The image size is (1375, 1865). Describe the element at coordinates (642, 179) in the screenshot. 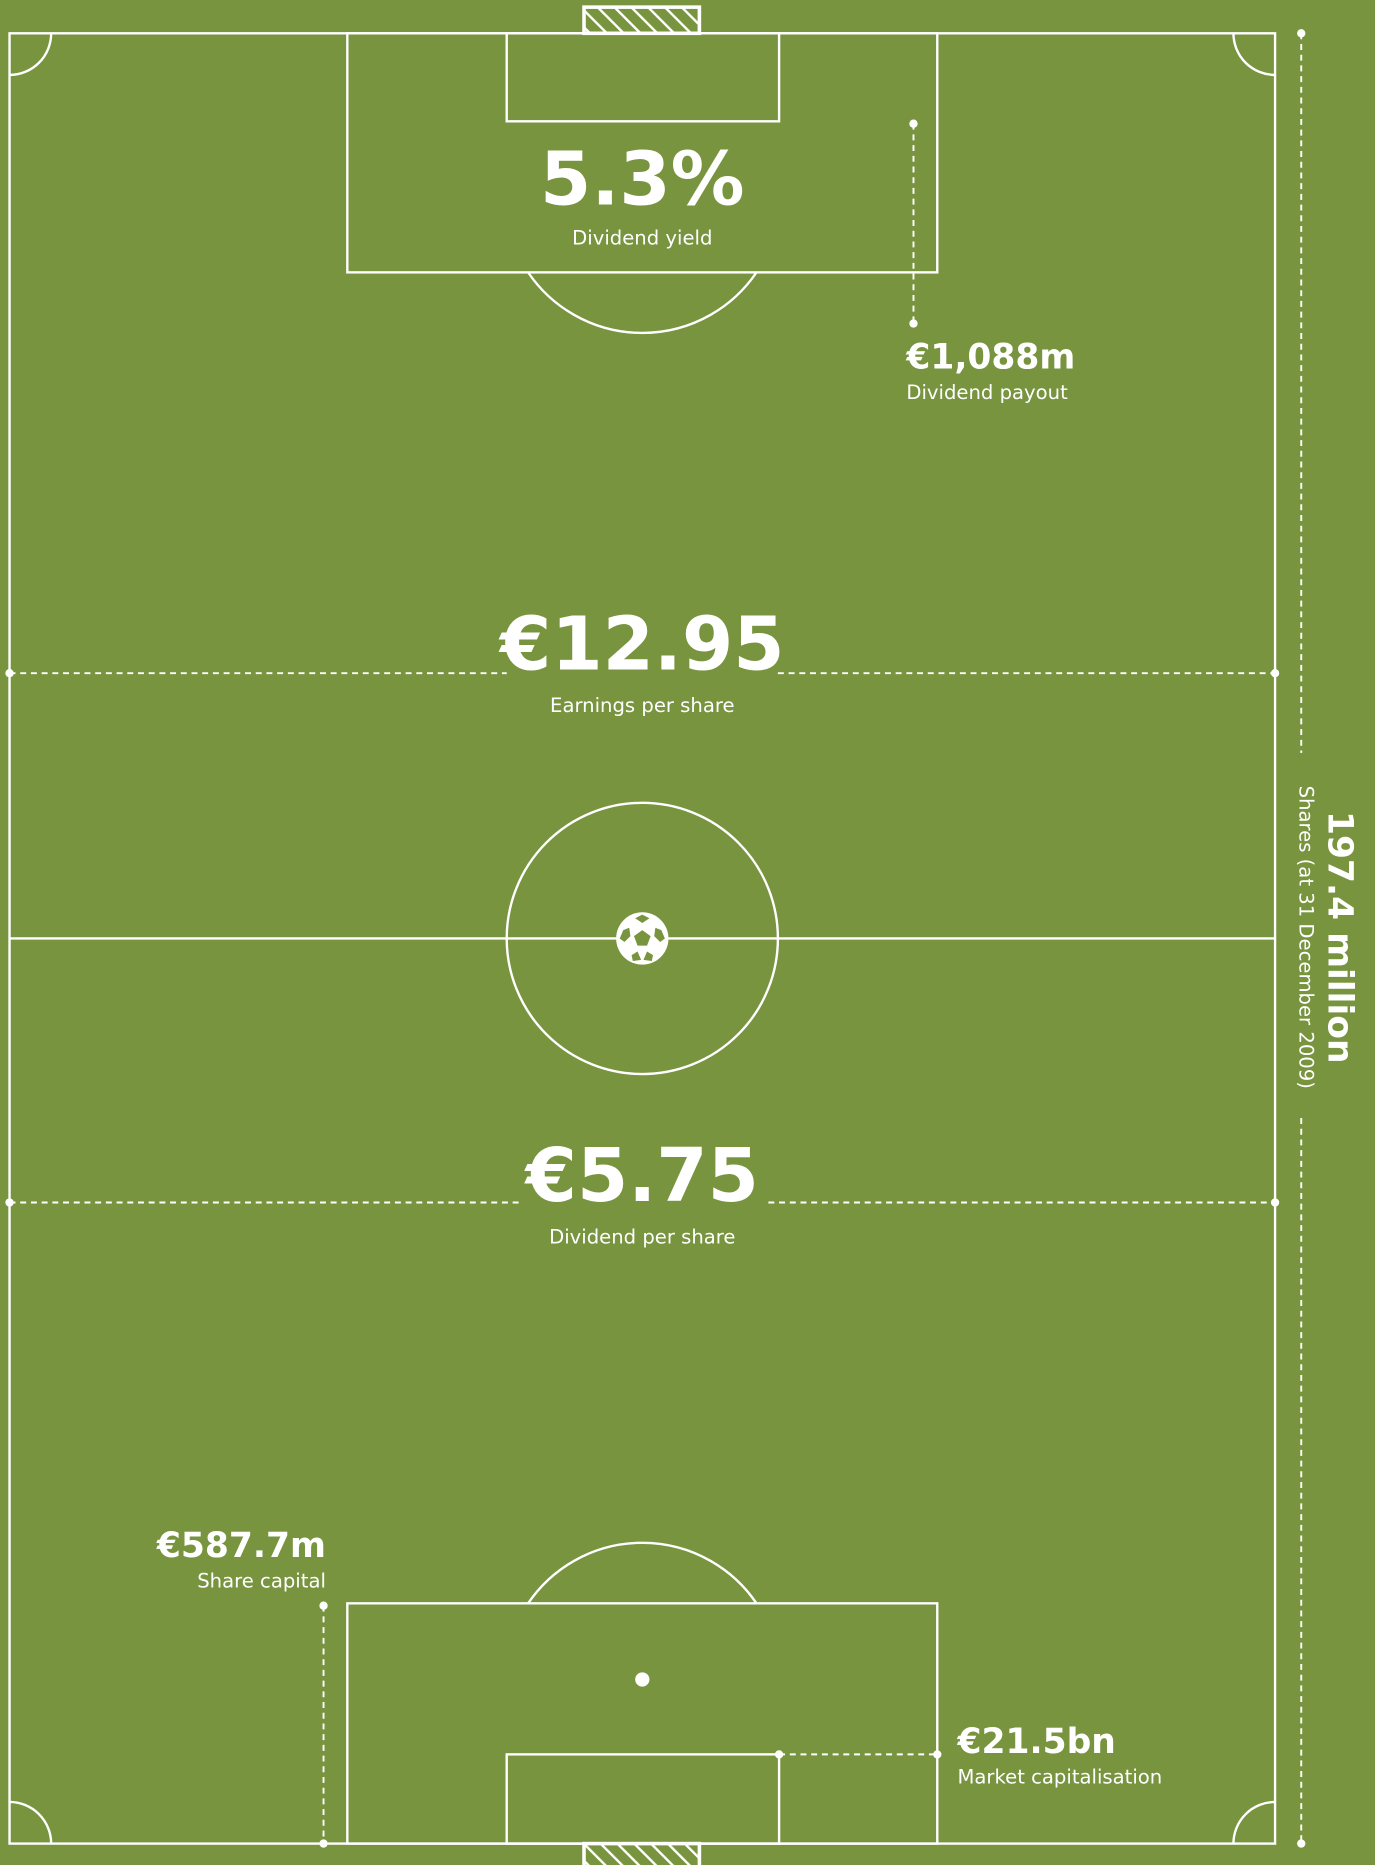

I see `stat-value: 5.3%` at that location.